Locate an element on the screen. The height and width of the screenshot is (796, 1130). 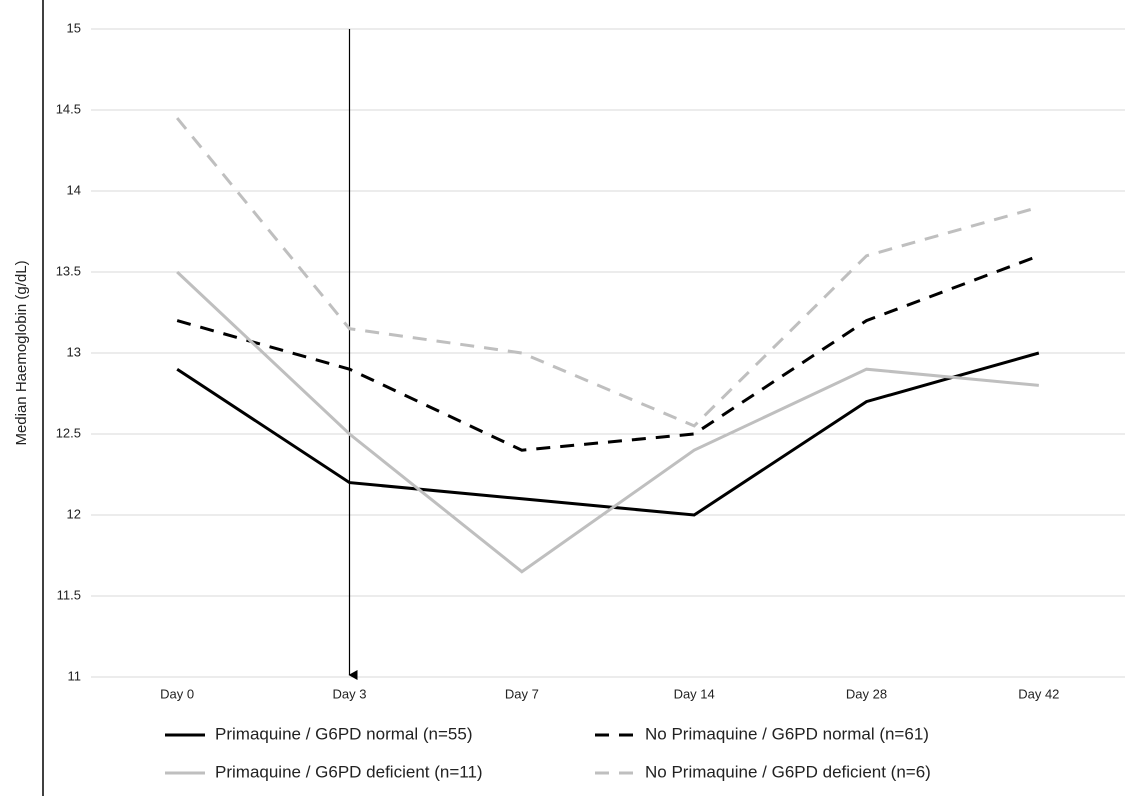
y-tick-label: 13 is located at coordinates (74, 351).